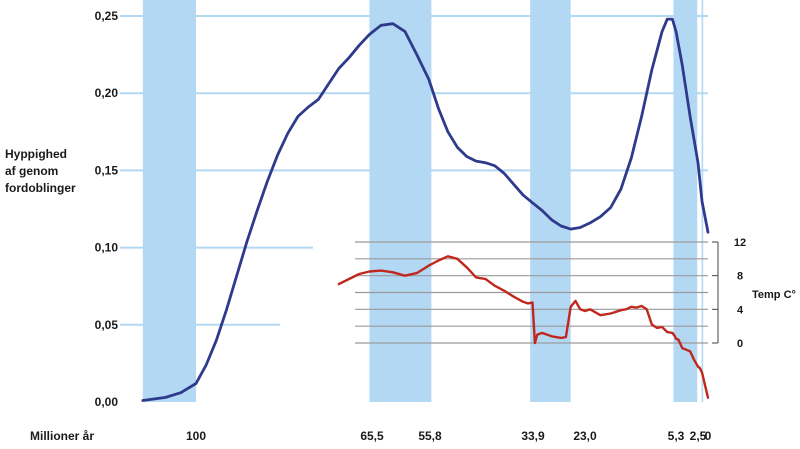 Image resolution: width=800 pixels, height=449 pixels. I want to click on x-axis-label: Millioner år, so click(62, 436).